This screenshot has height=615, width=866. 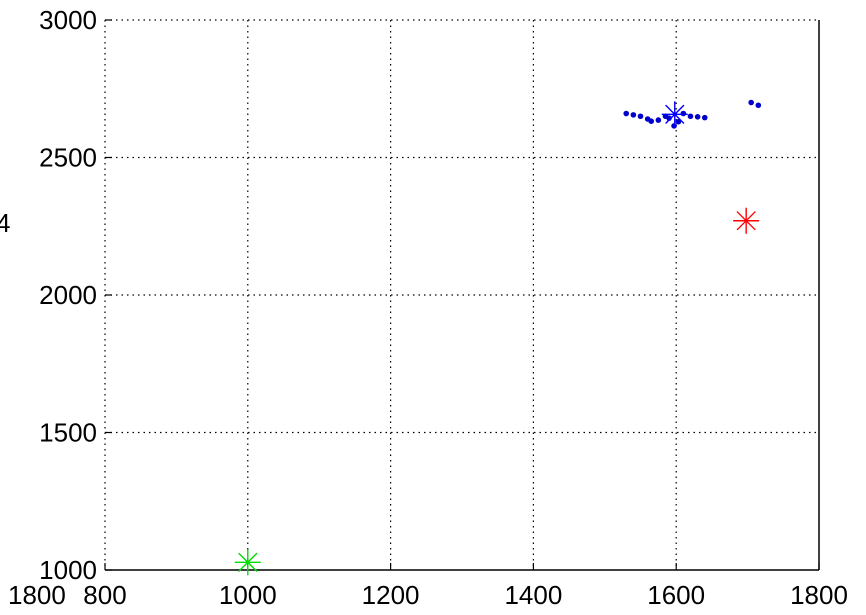 What do you see at coordinates (68, 433) in the screenshot?
I see `y-tick-label: 1500` at bounding box center [68, 433].